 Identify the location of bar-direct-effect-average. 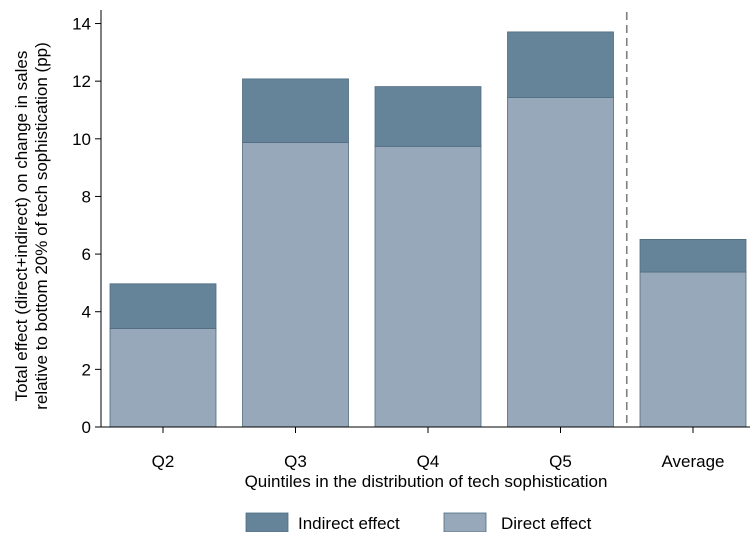
(693, 349).